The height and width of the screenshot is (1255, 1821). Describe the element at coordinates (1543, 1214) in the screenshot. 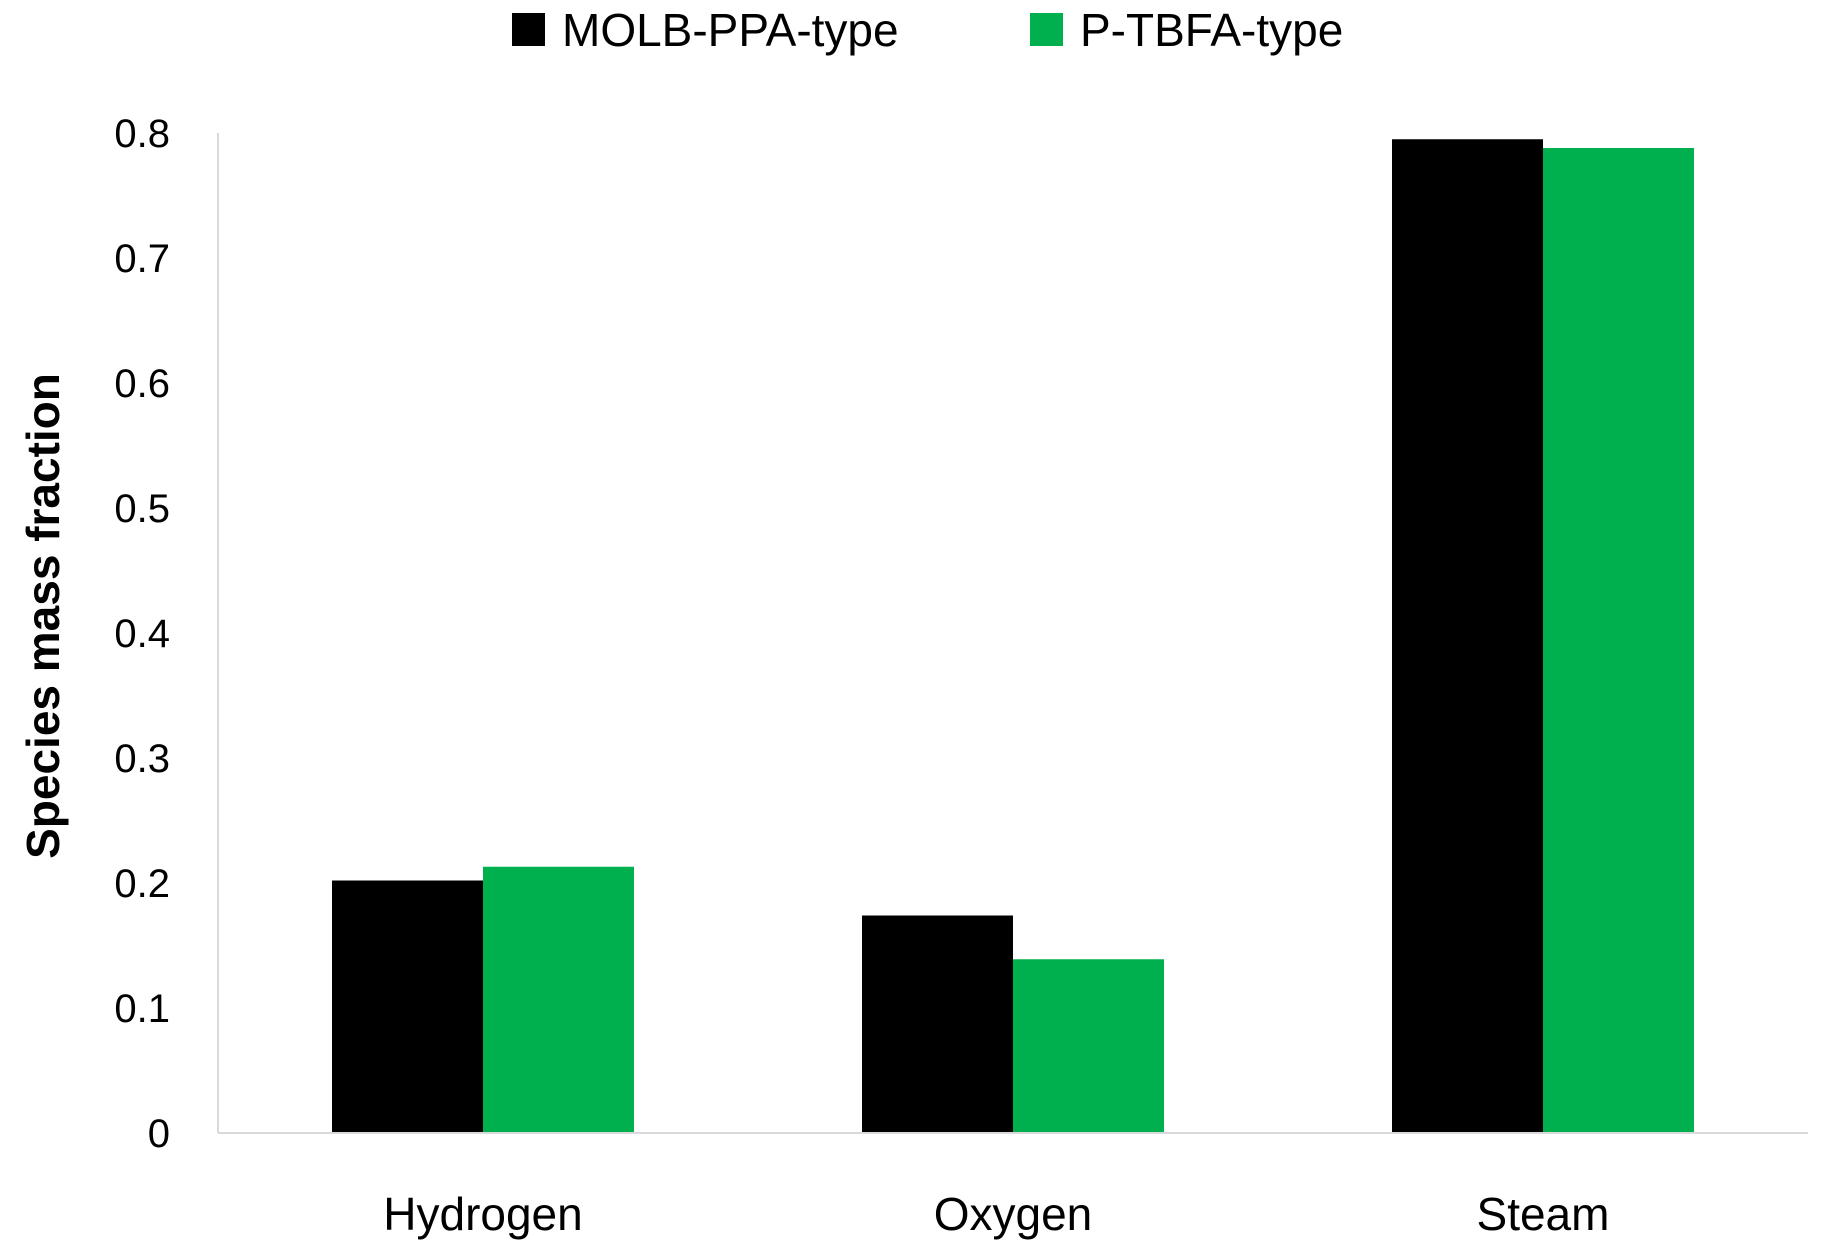

I see `x-category-label: Steam` at that location.